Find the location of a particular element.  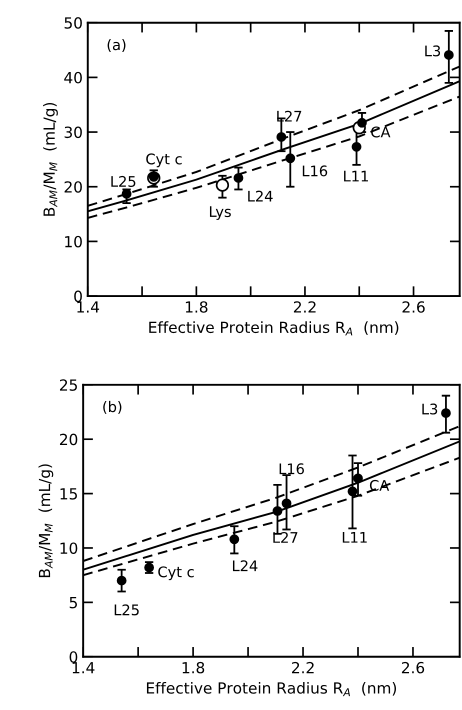

y-tick-label: 5 is located at coordinates (73, 602).